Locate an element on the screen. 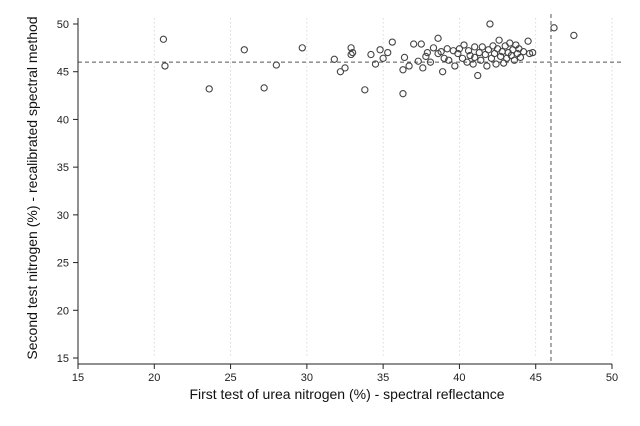  x-tick-label-20: 20 is located at coordinates (154, 378).